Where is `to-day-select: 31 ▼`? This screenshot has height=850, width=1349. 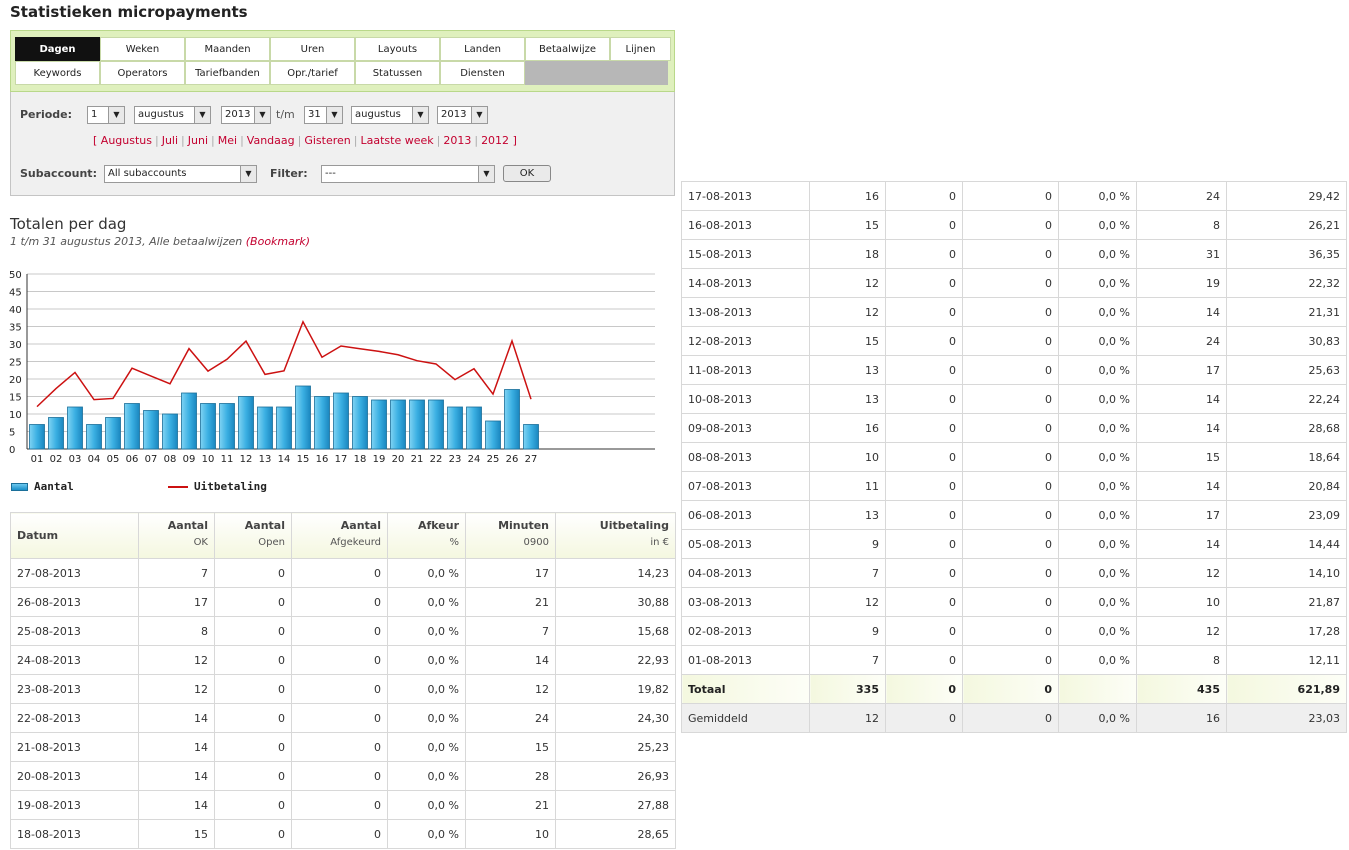 to-day-select: 31 ▼ is located at coordinates (323, 115).